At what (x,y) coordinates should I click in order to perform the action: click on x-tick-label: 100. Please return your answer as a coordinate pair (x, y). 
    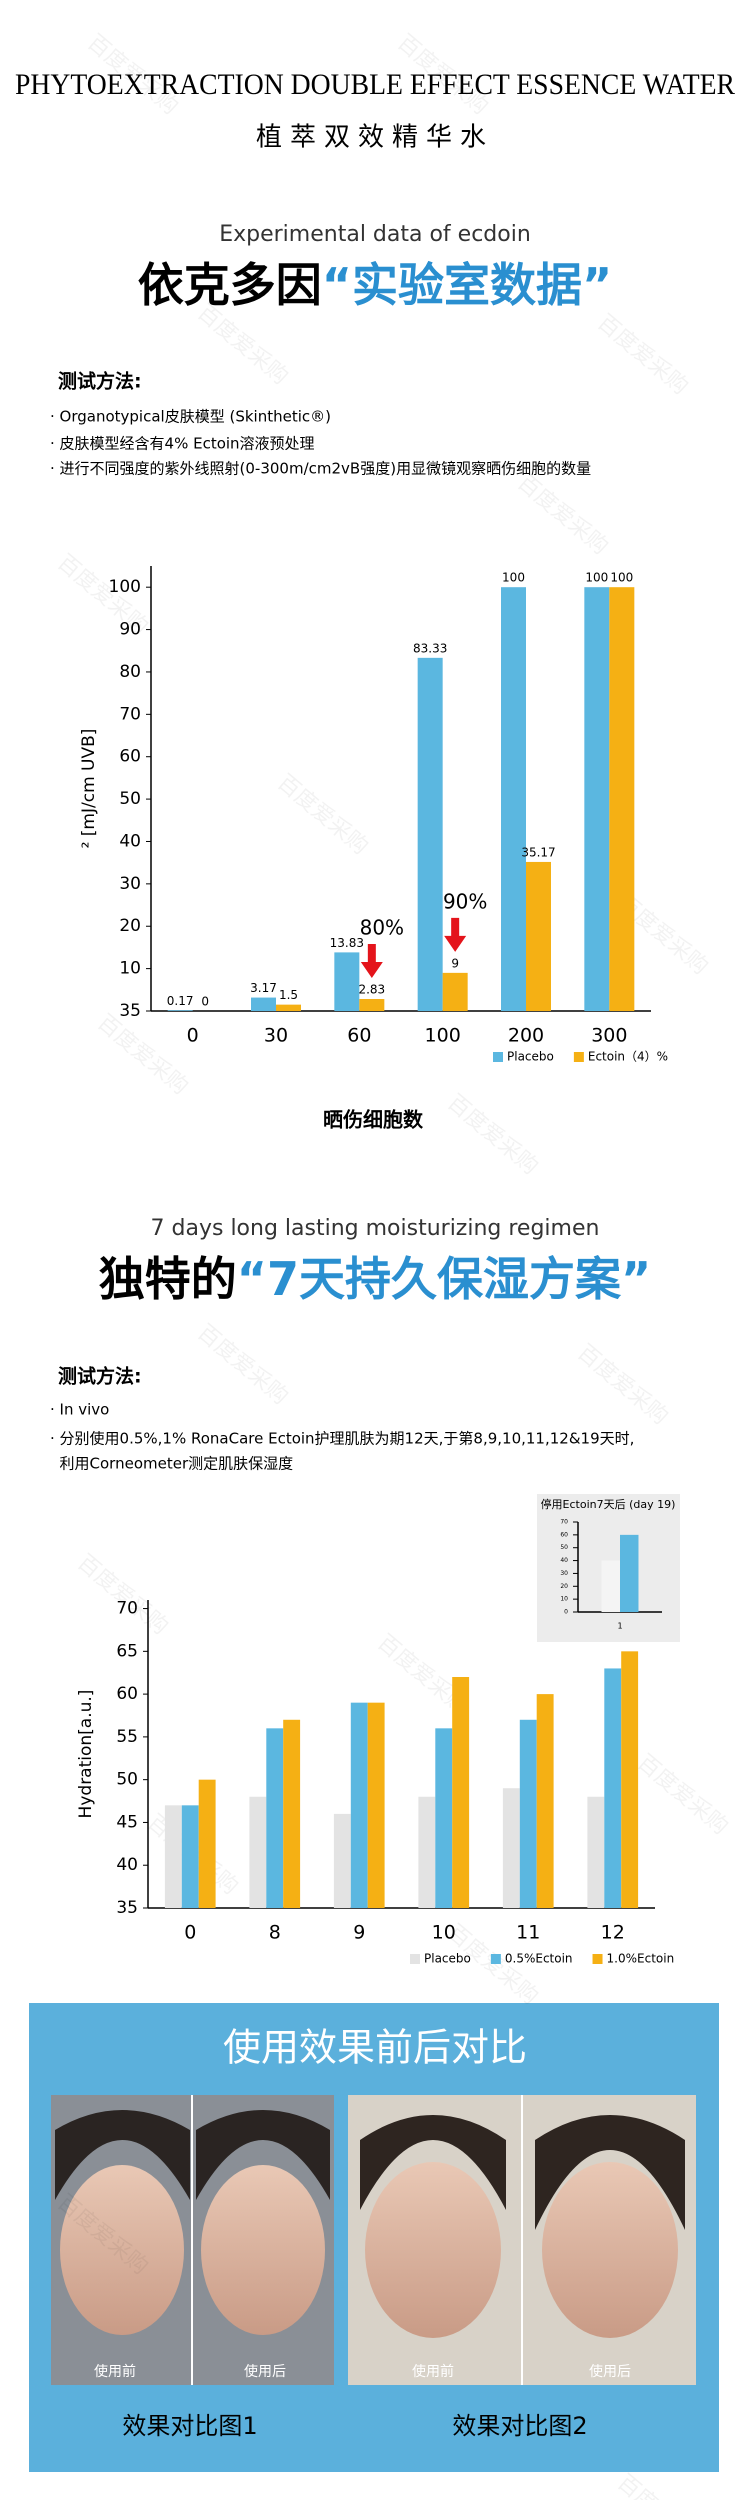
    Looking at the image, I should click on (443, 1036).